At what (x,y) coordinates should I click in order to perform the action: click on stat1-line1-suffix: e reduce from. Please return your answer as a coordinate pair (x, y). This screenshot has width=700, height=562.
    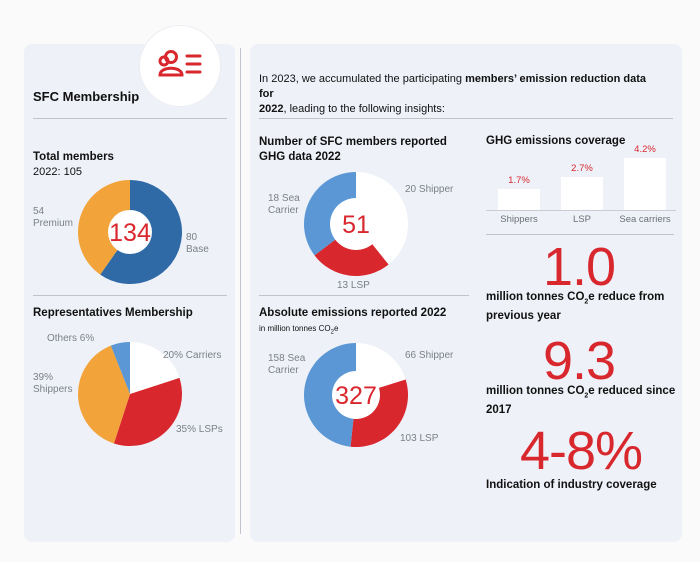
    Looking at the image, I should click on (626, 297).